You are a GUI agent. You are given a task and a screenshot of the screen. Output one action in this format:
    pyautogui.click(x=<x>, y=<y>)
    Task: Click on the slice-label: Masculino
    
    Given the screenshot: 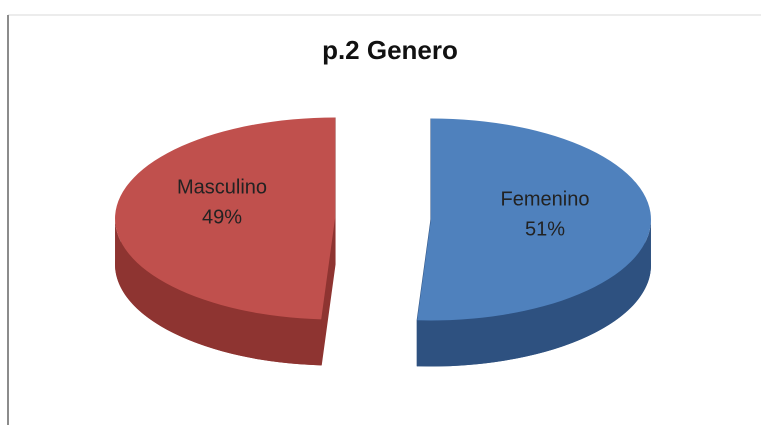 What is the action you would take?
    pyautogui.click(x=222, y=187)
    